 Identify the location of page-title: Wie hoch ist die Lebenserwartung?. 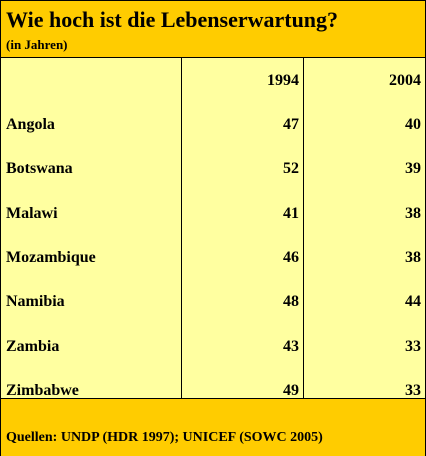
(172, 19).